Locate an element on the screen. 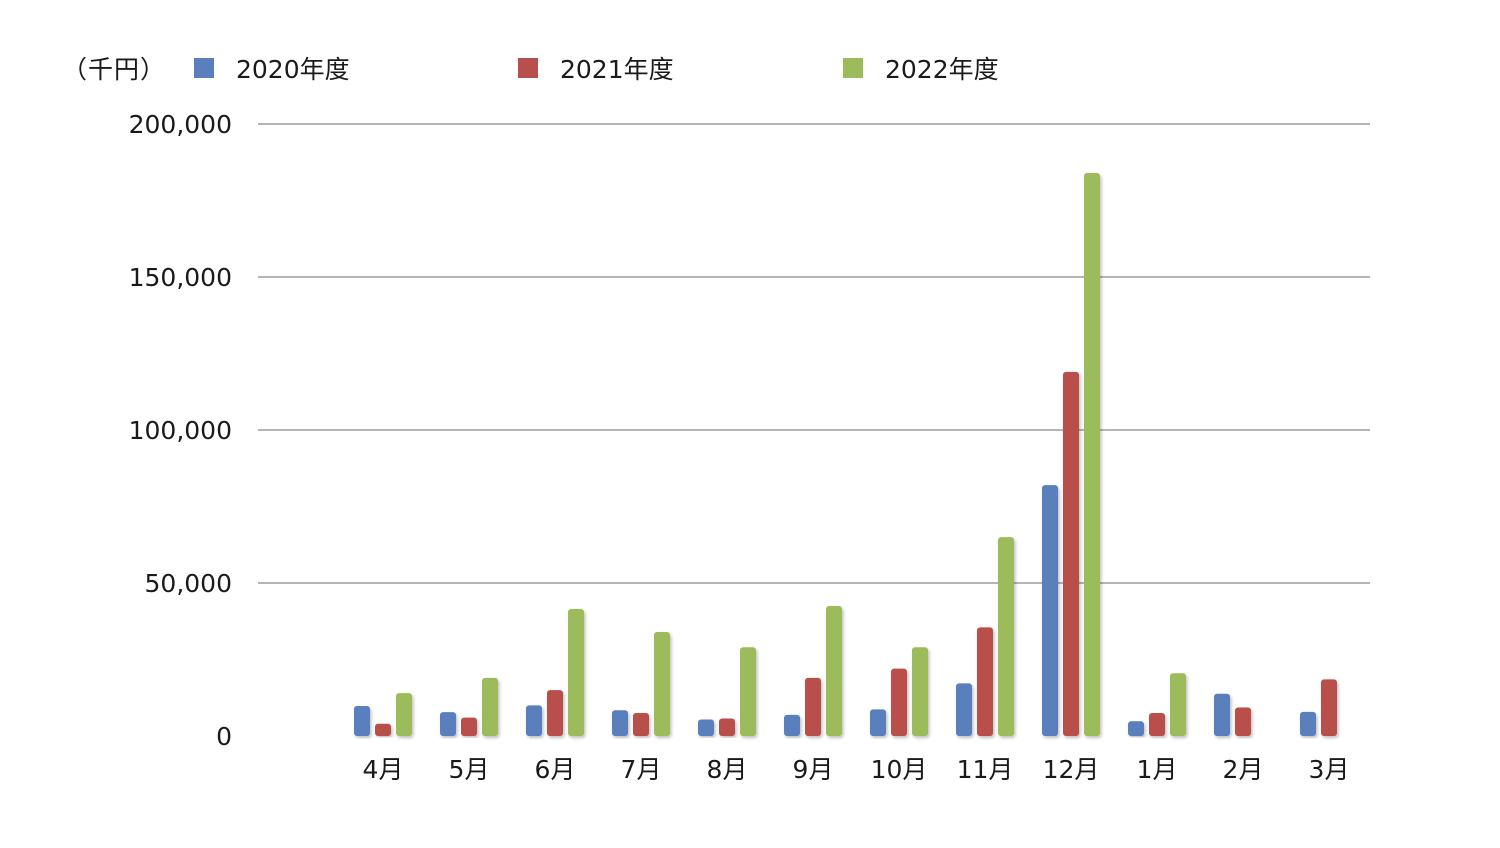 The width and height of the screenshot is (1500, 848). legend-label-2021: 2021年度 is located at coordinates (617, 69).